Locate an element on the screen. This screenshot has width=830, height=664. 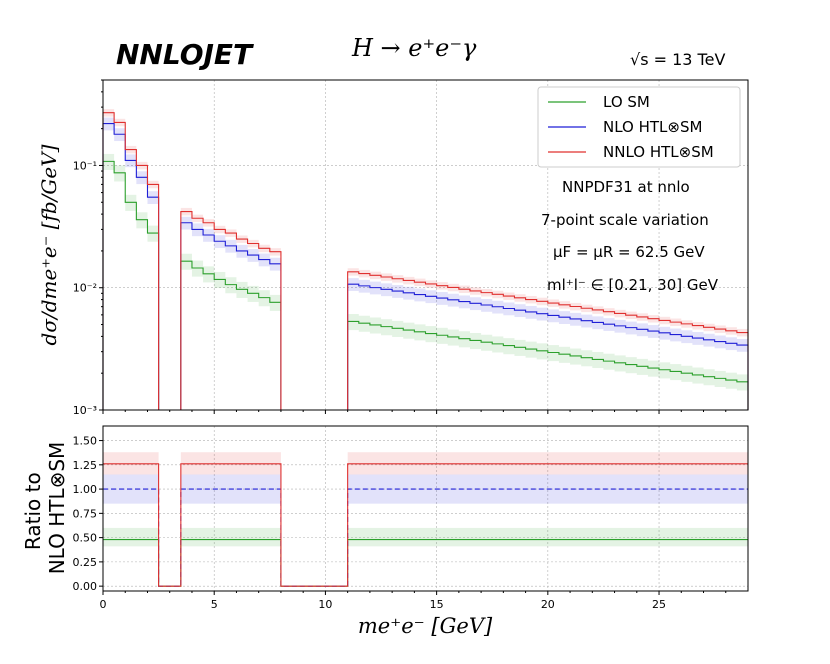
ratio-lines is located at coordinates (425, 525).